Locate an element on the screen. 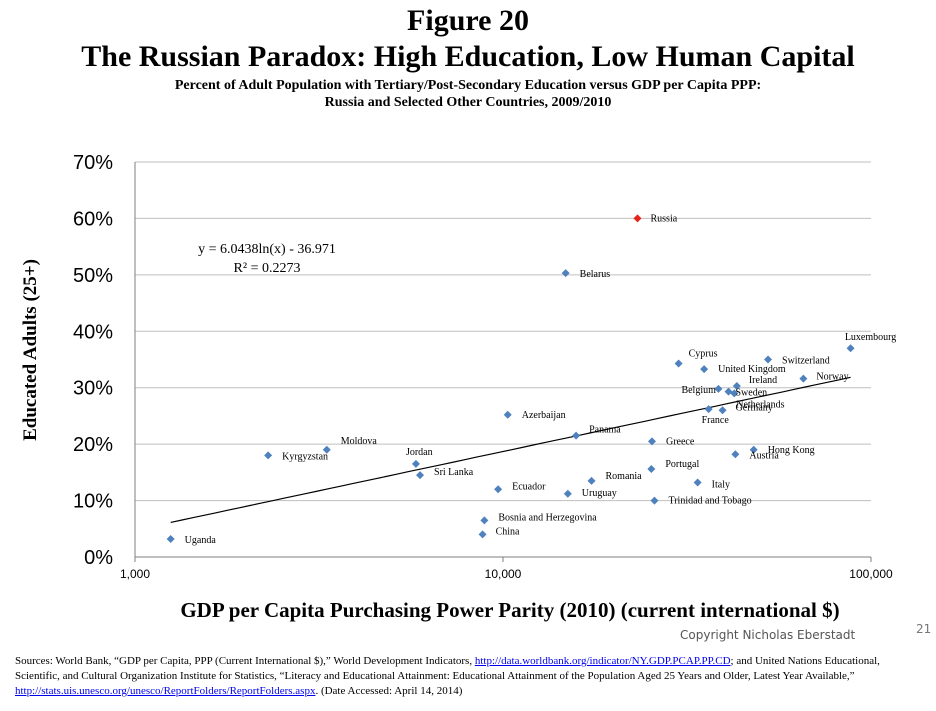 Image resolution: width=936 pixels, height=711 pixels. point-norway is located at coordinates (803, 378).